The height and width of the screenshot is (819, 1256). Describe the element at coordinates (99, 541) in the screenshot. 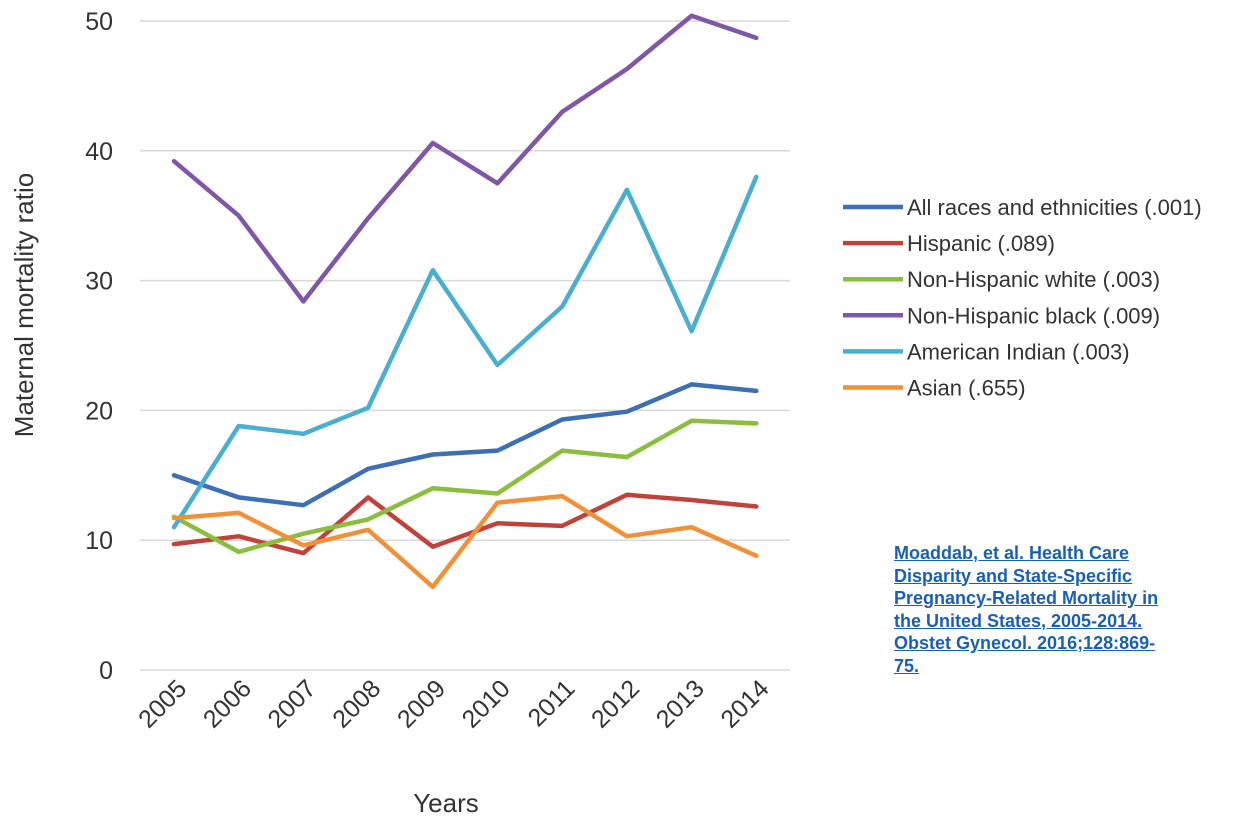

I see `y-tick-label: 10` at that location.